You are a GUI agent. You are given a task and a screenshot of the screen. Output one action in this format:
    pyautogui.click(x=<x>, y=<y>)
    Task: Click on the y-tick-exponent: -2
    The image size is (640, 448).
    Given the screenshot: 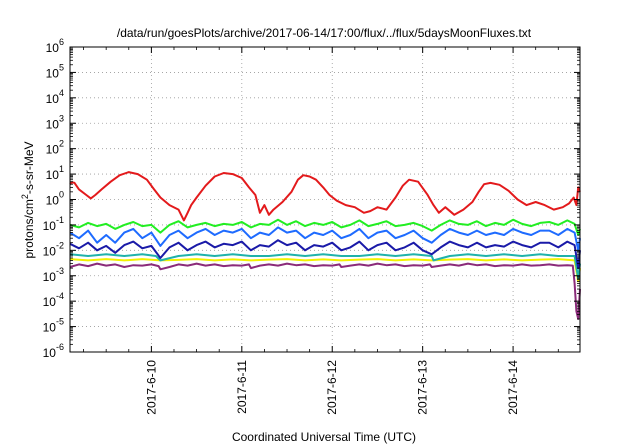 What is the action you would take?
    pyautogui.click(x=60, y=245)
    